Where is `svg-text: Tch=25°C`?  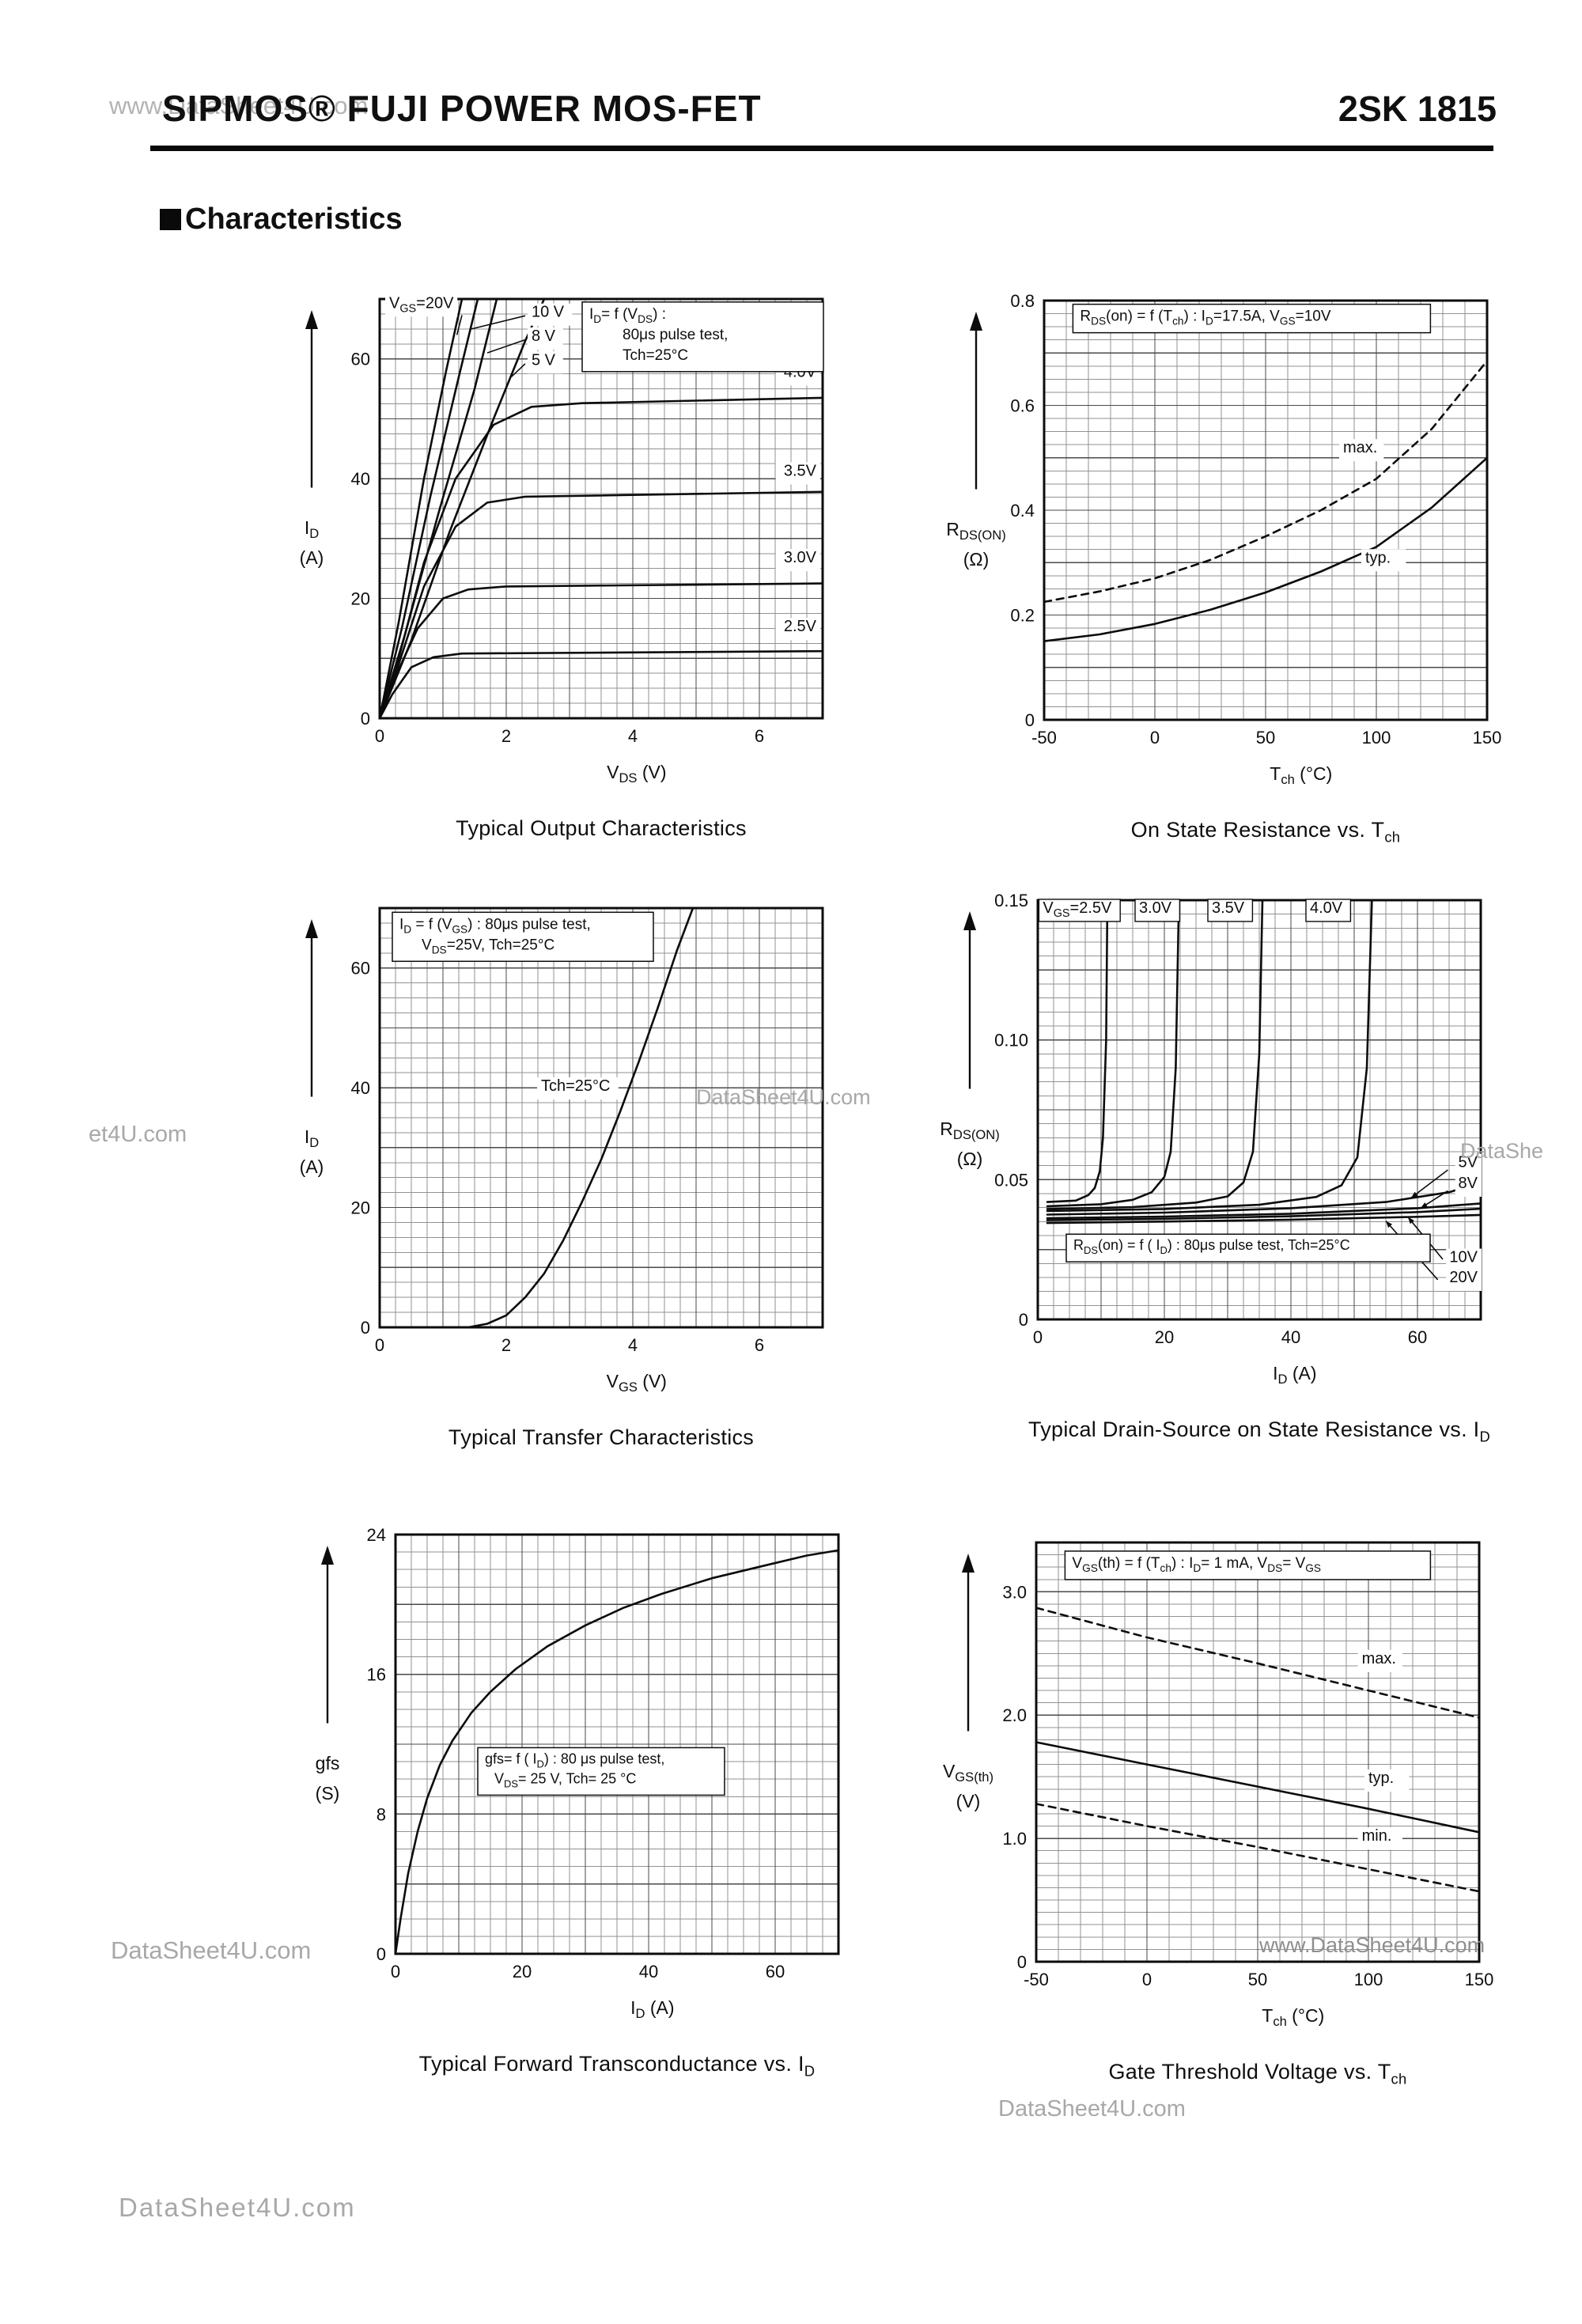 svg-text: Tch=25°C is located at coordinates (655, 355).